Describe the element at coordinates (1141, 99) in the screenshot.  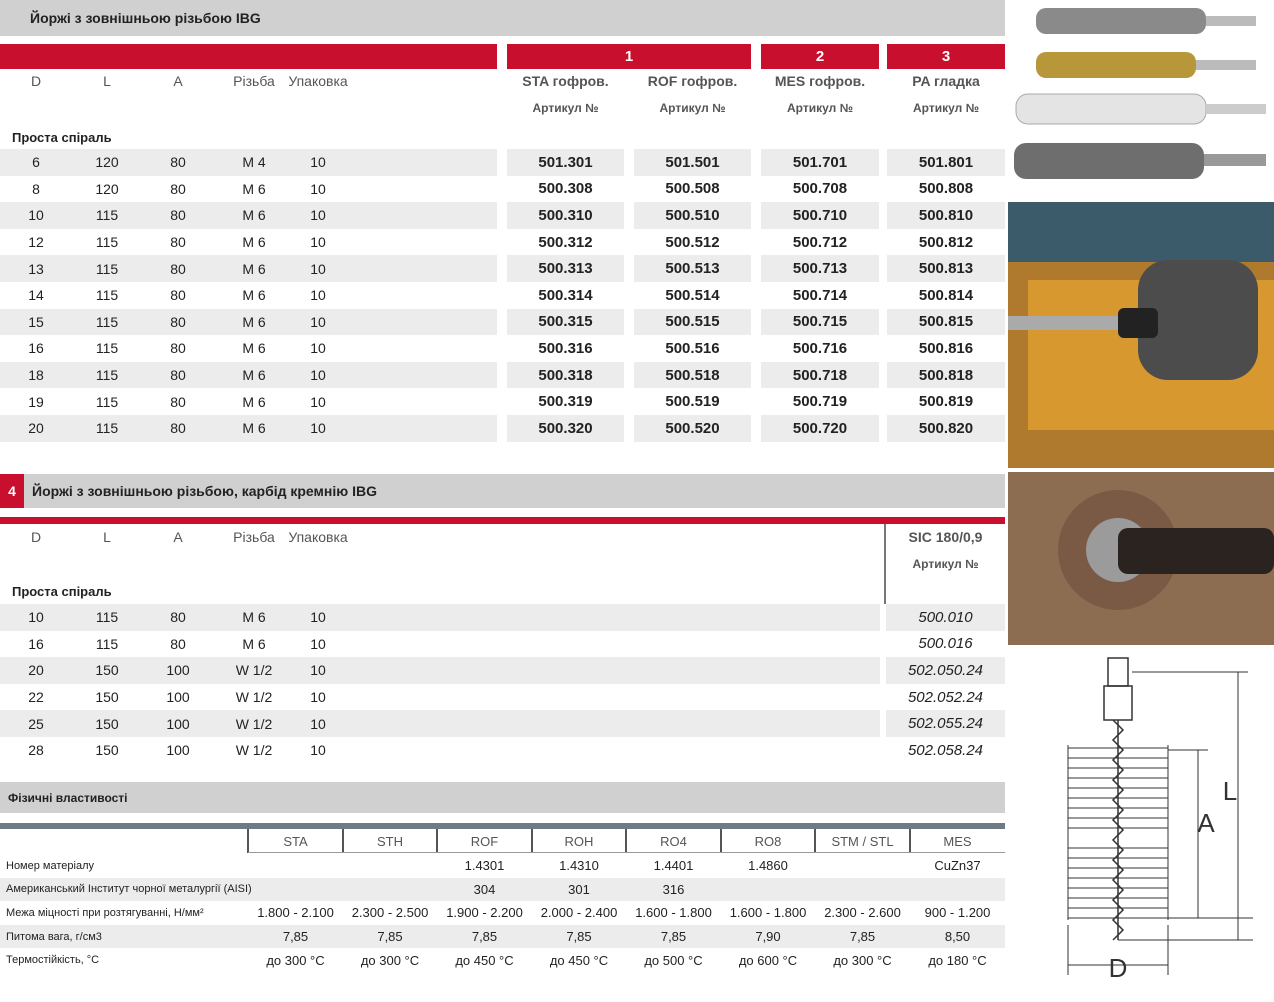
I see `brush-photos` at that location.